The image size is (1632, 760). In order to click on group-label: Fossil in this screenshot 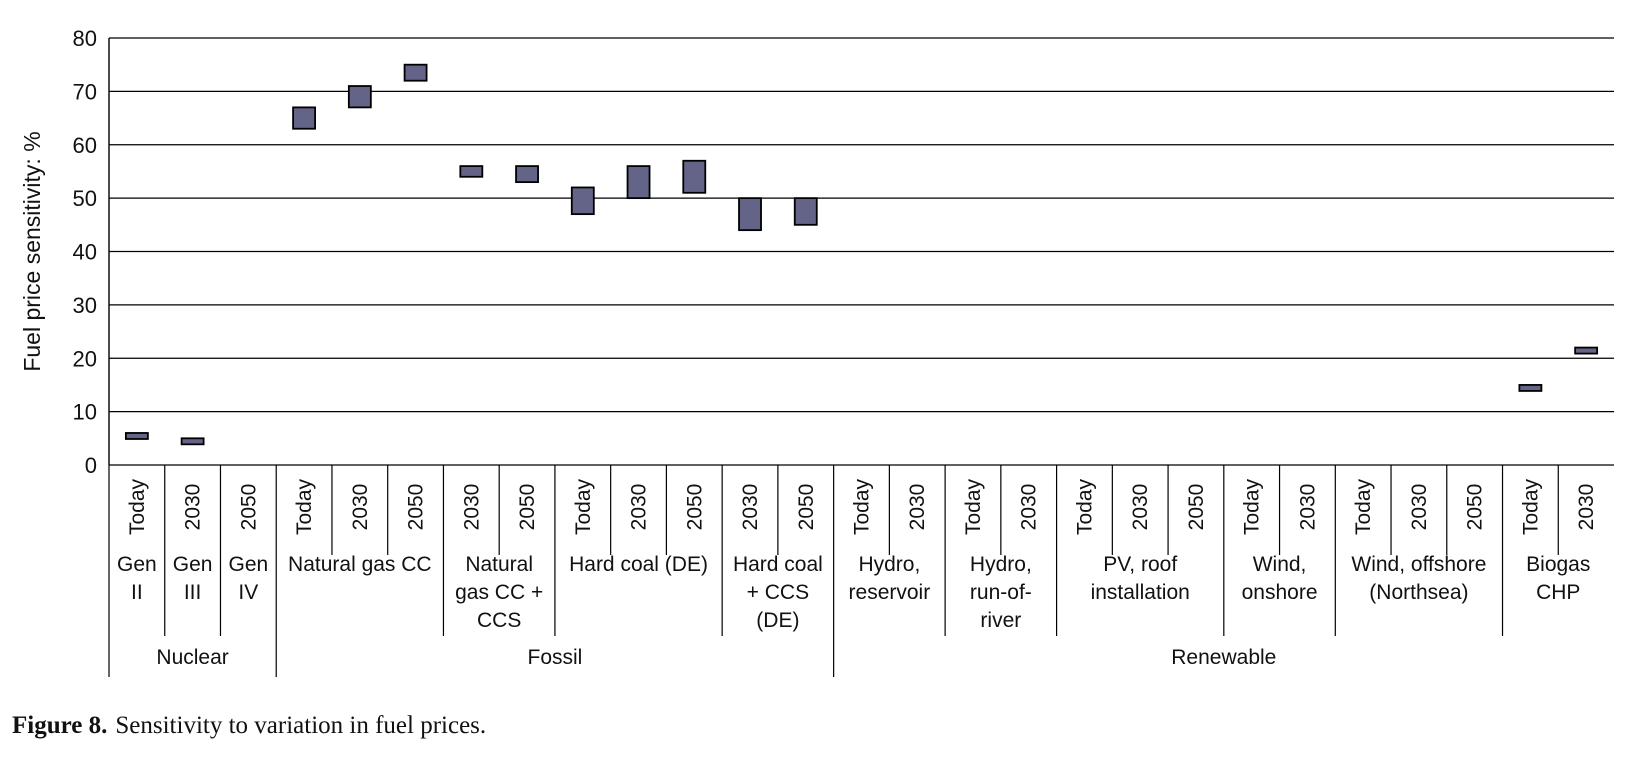, I will do `click(555, 657)`.